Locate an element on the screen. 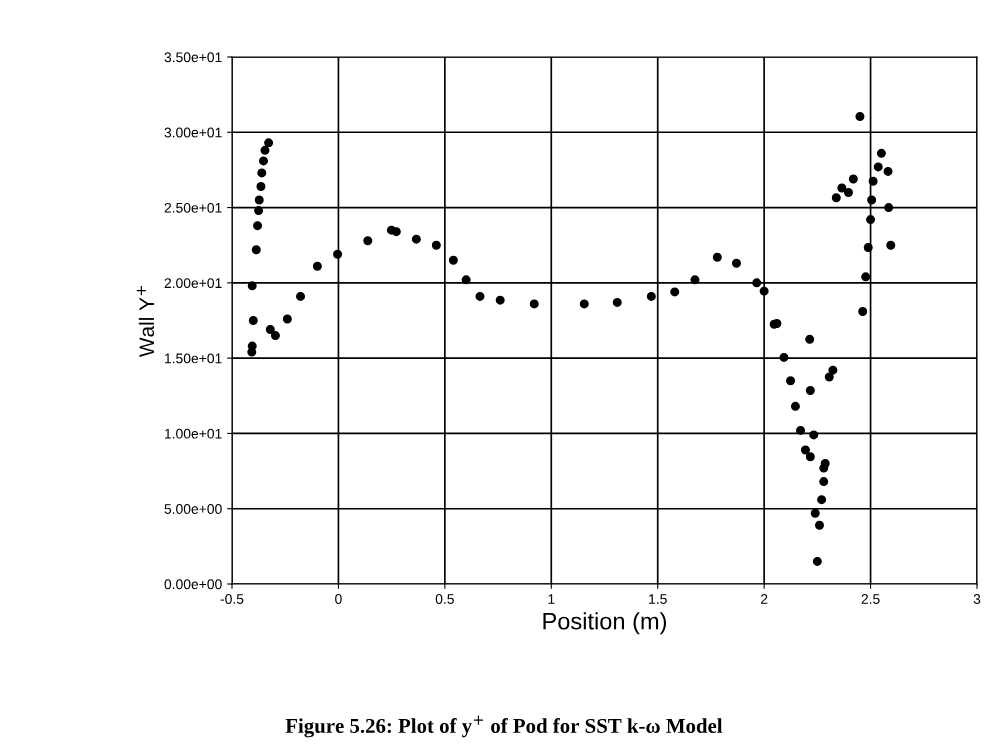 Image resolution: width=1008 pixels, height=753 pixels. x-tick-label: 1 is located at coordinates (551, 599).